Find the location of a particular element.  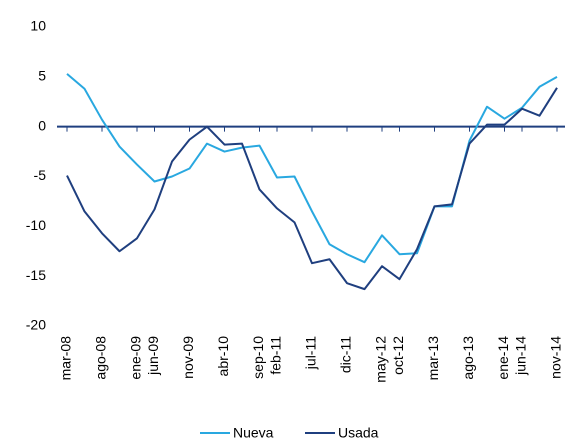

y-tick-label: -10 is located at coordinates (36, 225).